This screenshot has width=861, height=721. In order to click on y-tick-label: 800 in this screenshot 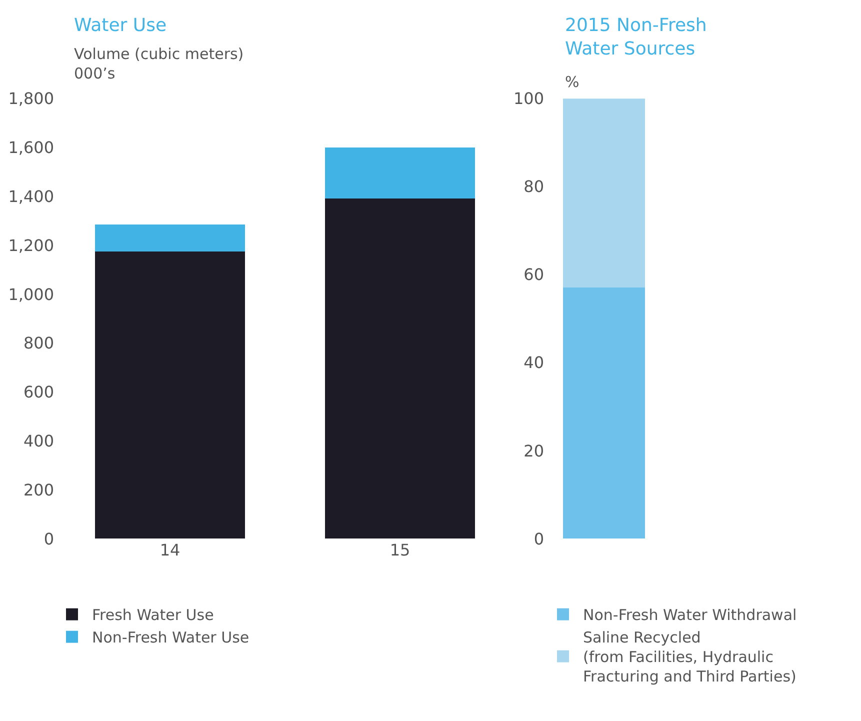, I will do `click(38, 343)`.